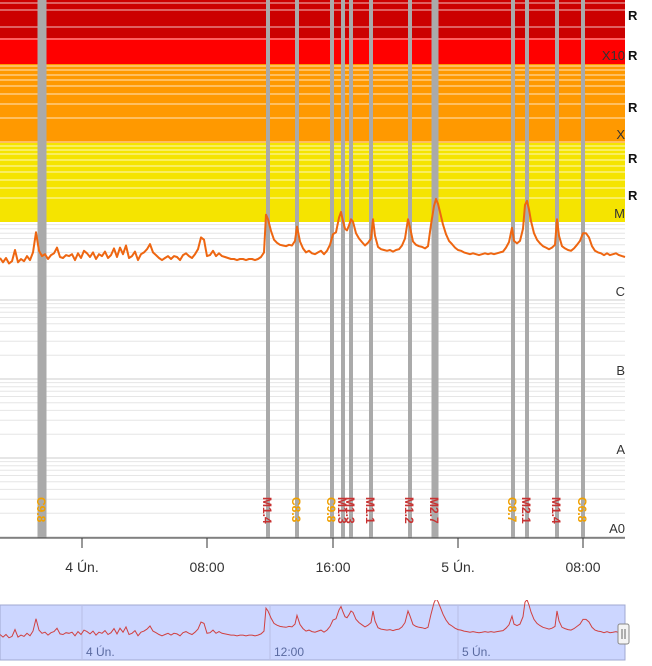  Describe the element at coordinates (333, 556) in the screenshot. I see `x-axis-ticks: 4 Ún. 08:00 16:00 5 Ún. 08:00` at that location.